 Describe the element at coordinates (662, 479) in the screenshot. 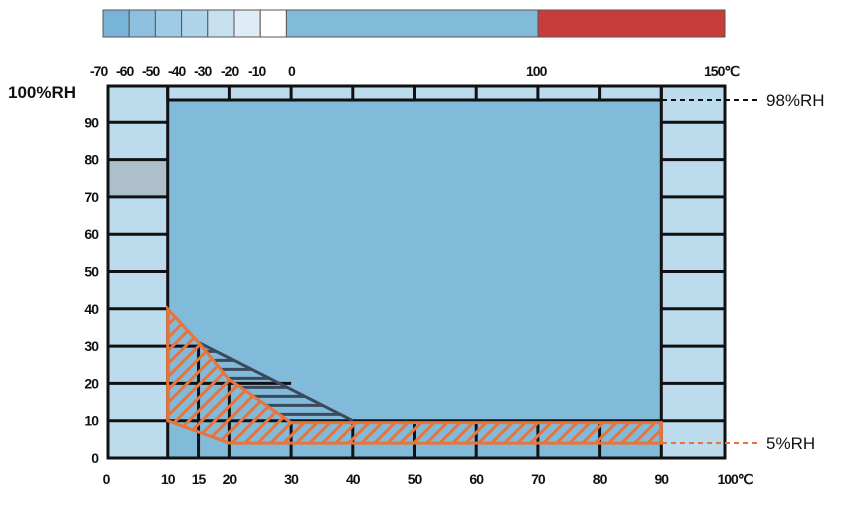

I see `x-tick-label: 90` at that location.